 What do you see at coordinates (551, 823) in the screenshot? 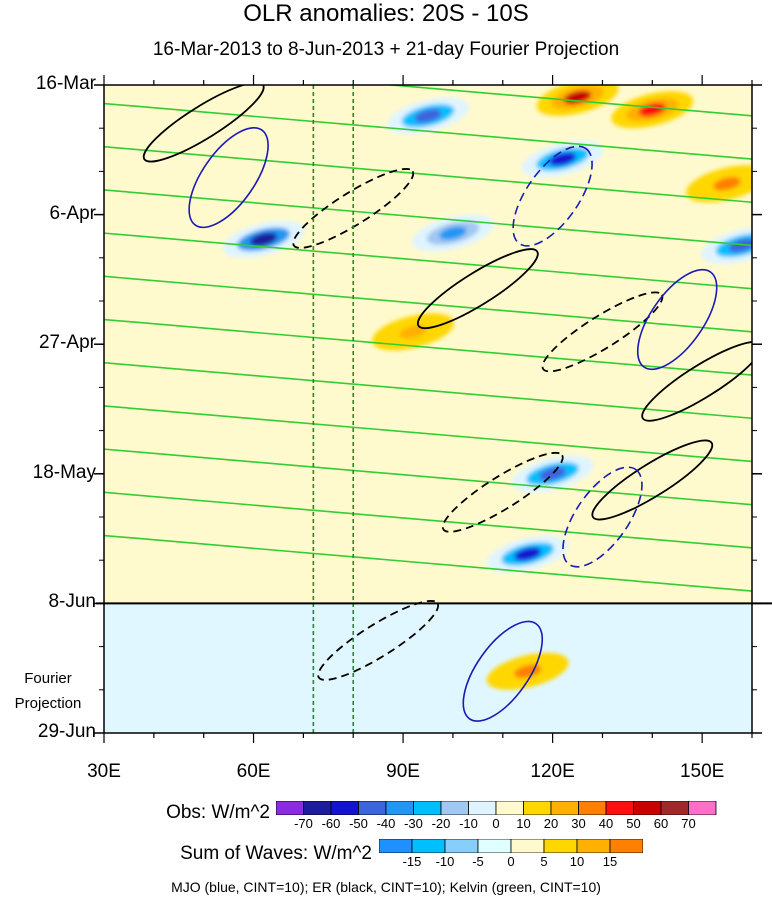
I see `colorbar-label: 20` at bounding box center [551, 823].